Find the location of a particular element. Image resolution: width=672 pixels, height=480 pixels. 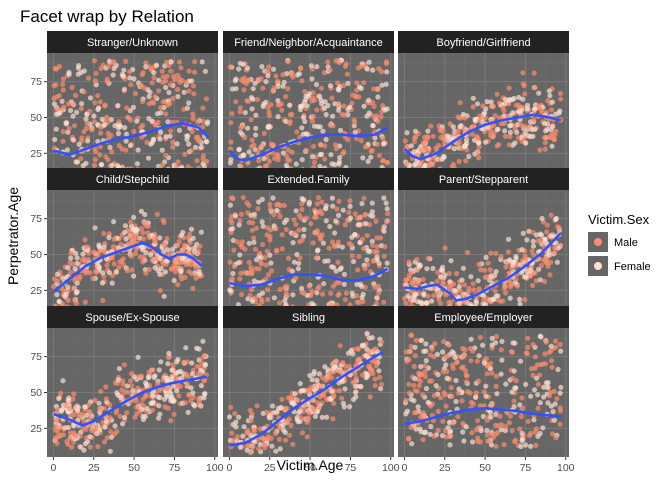

chart-title: Facet wrap by Relation is located at coordinates (107, 16).